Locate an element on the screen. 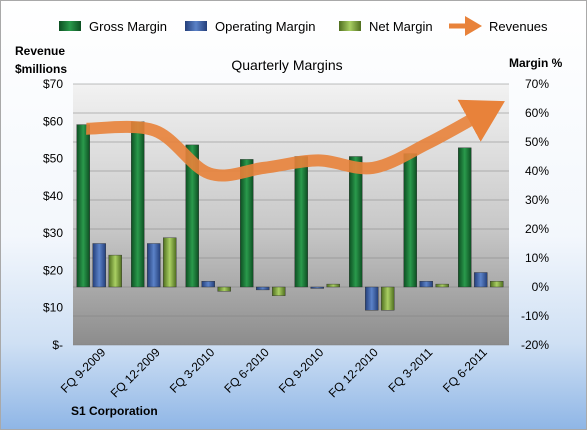  right-tick-label: 20% is located at coordinates (537, 229).